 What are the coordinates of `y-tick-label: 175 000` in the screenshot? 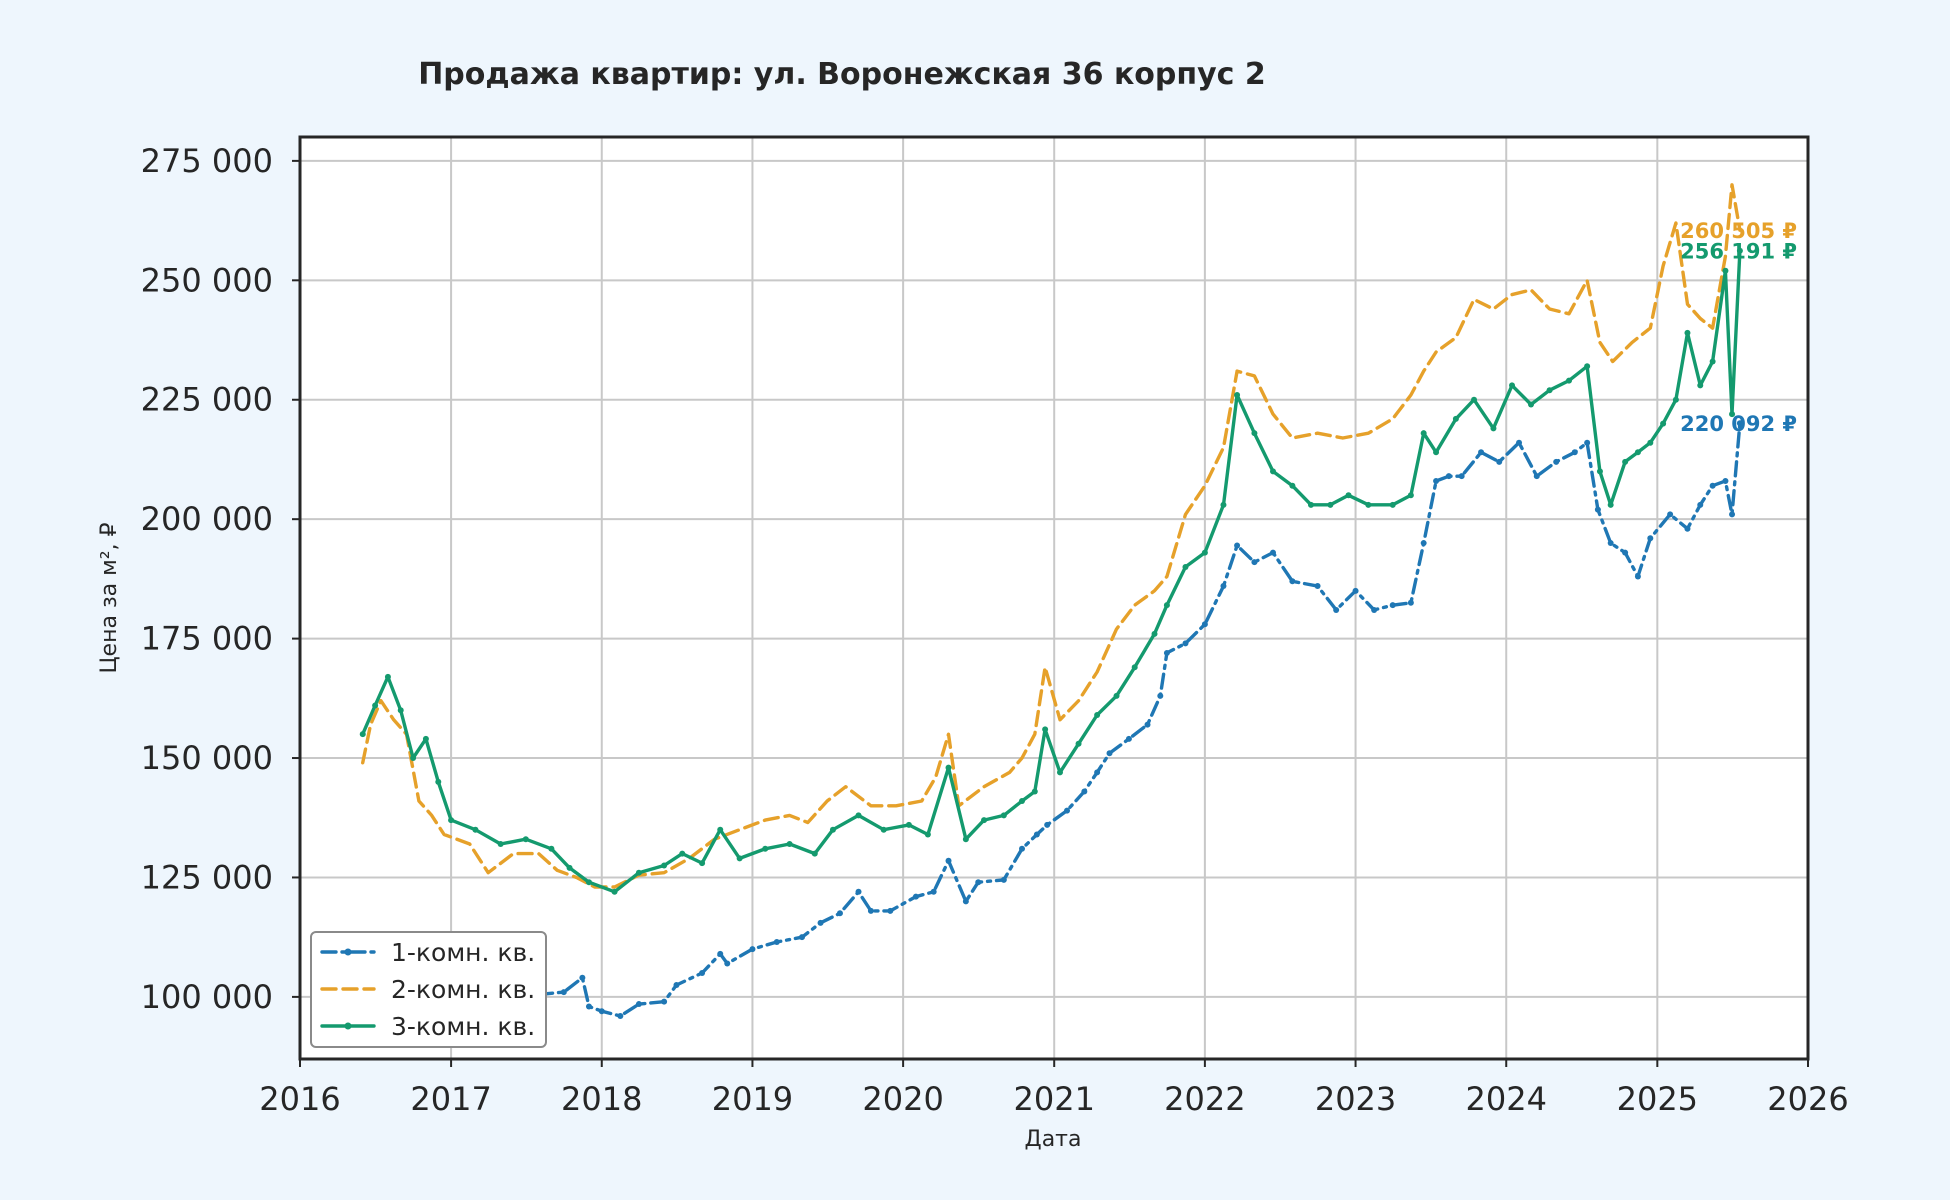 It's located at (207, 639).